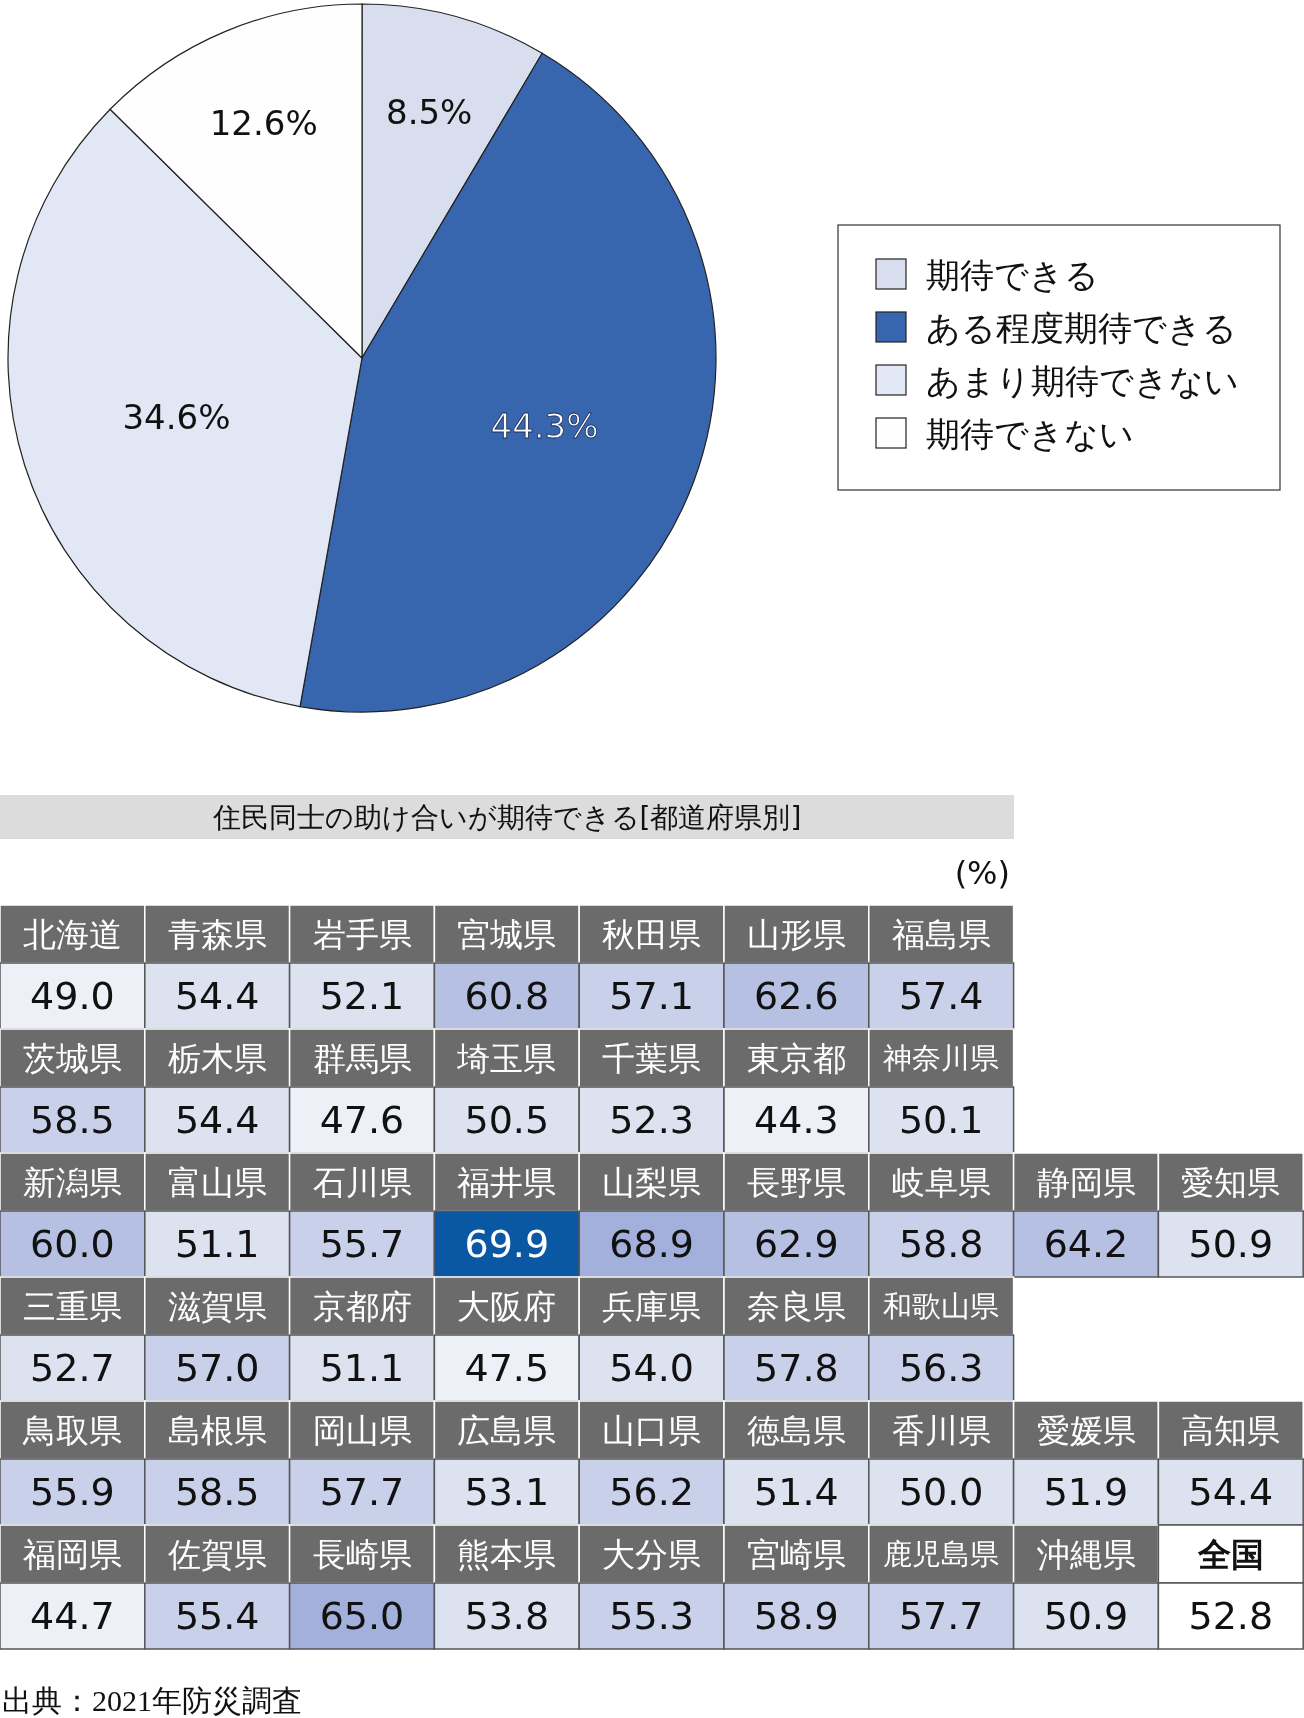 Image resolution: width=1304 pixels, height=1718 pixels. I want to click on data-label: 51.4, so click(796, 1492).